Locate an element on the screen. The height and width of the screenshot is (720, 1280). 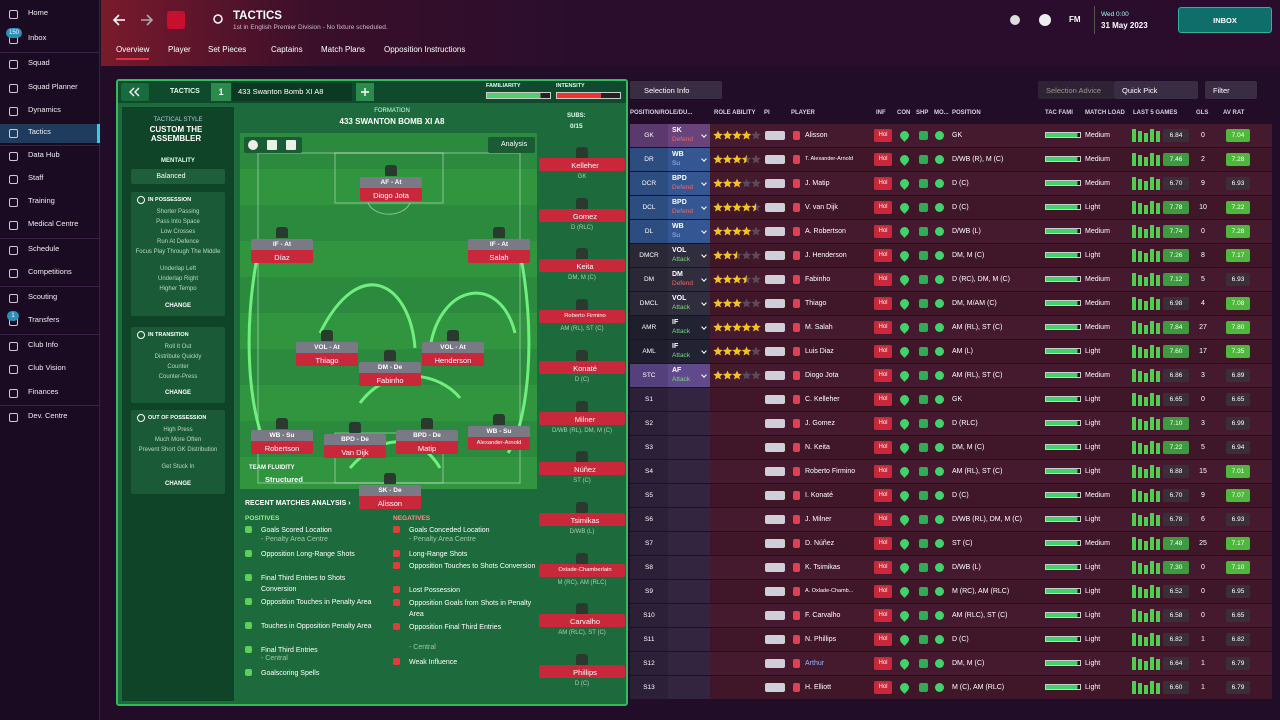
pitch-player: IF - At Salah is located at coordinates (499, 245).